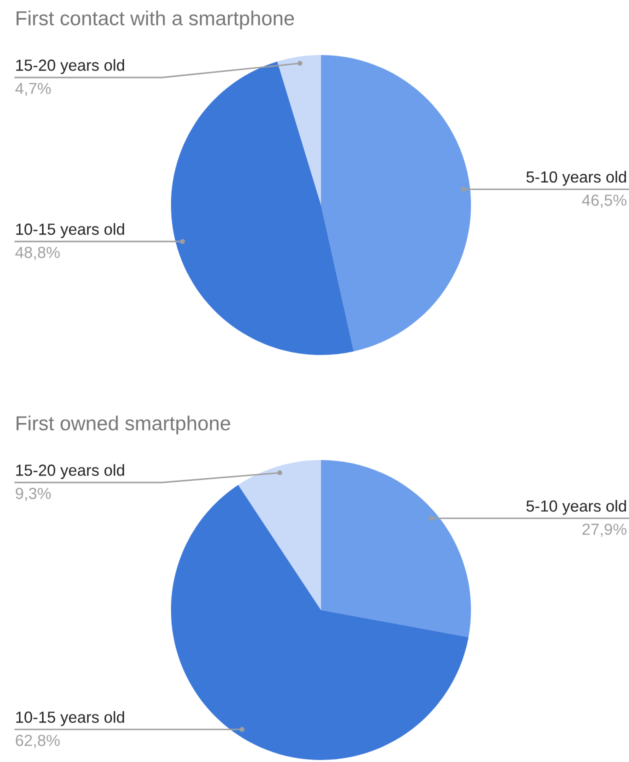 The image size is (629, 762). Describe the element at coordinates (604, 530) in the screenshot. I see `data-label: 27,9%` at that location.